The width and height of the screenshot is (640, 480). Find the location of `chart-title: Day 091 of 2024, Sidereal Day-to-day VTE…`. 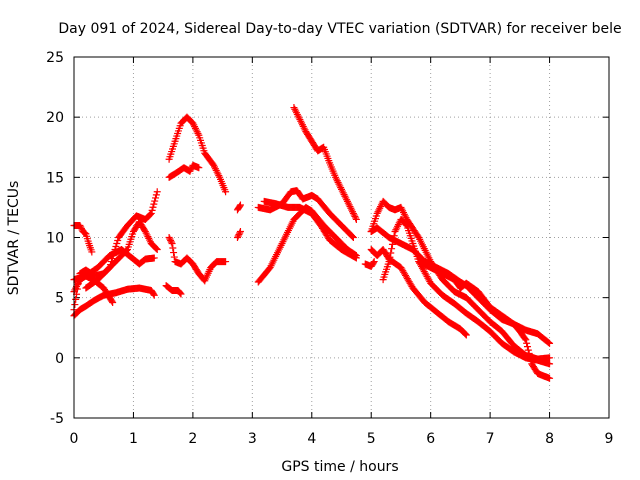

chart-title: Day 091 of 2024, Sidereal Day-to-day VTE… is located at coordinates (339, 29).